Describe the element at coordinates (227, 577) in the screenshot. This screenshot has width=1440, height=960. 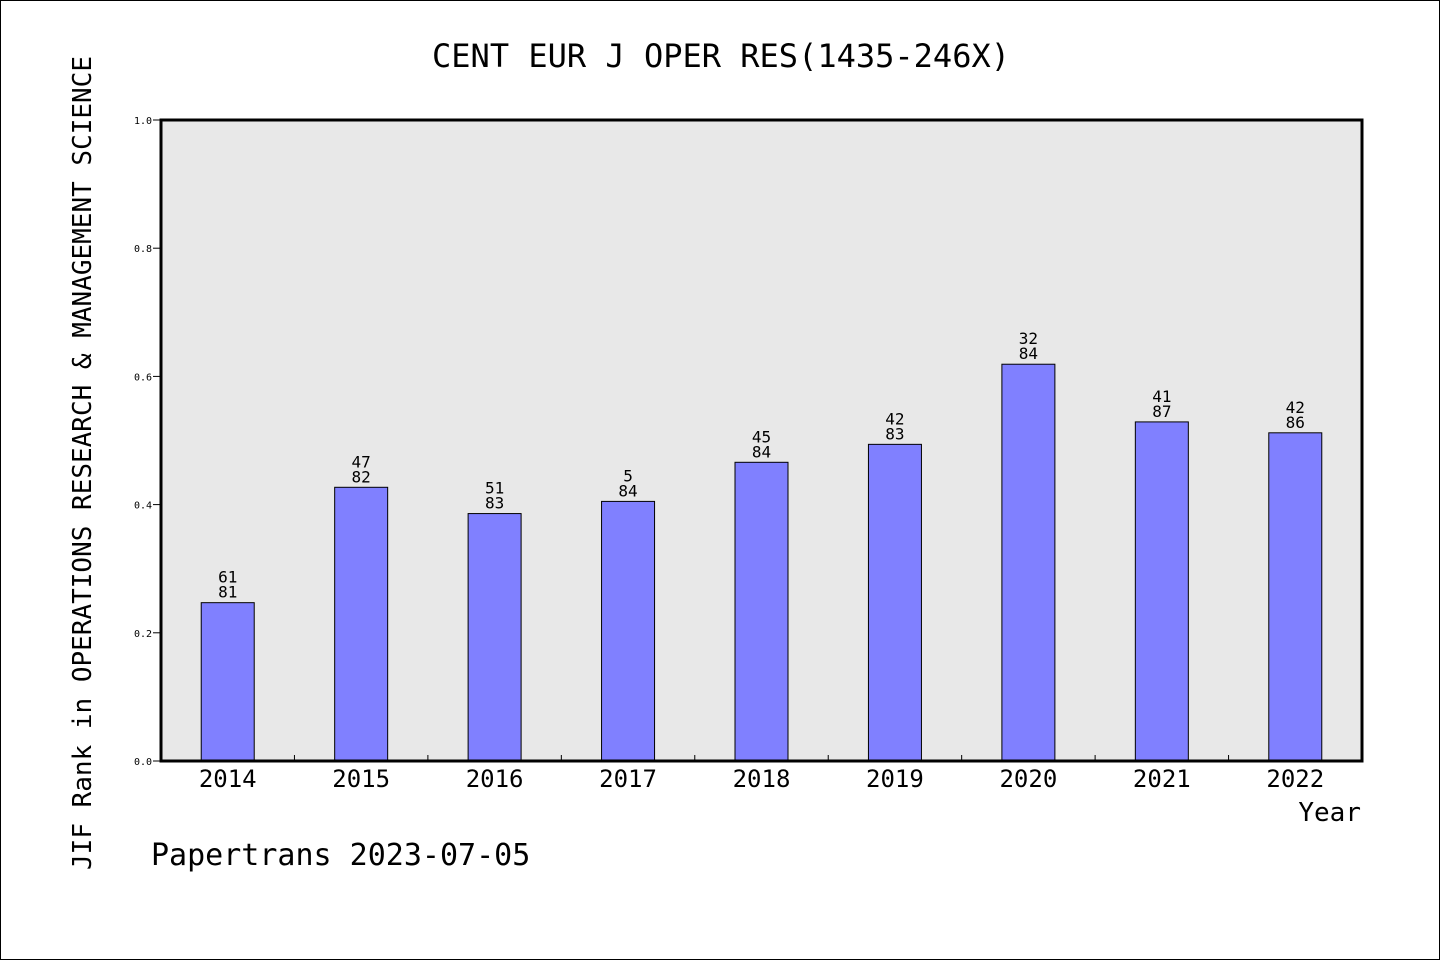
I see `bar-rank-label: 61` at that location.